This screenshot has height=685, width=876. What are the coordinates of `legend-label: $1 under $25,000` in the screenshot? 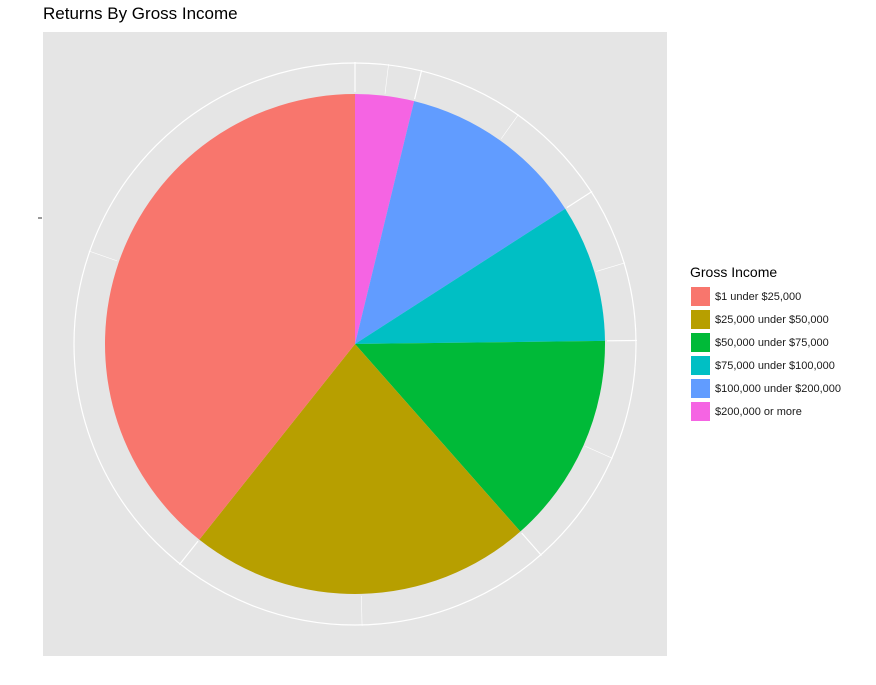 It's located at (758, 296).